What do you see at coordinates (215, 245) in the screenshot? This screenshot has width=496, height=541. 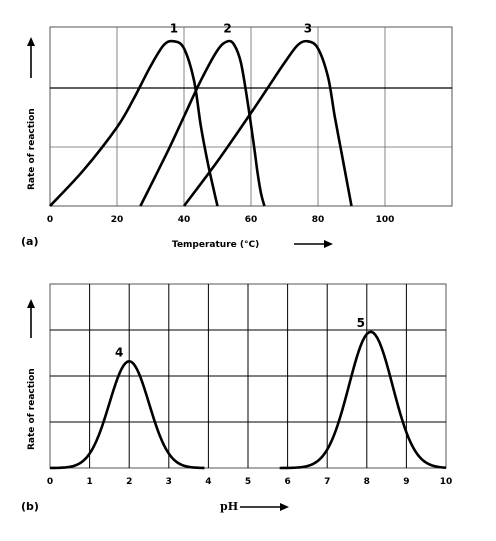 I see `chart-a-xlabel: Temperature (°C)` at bounding box center [215, 245].